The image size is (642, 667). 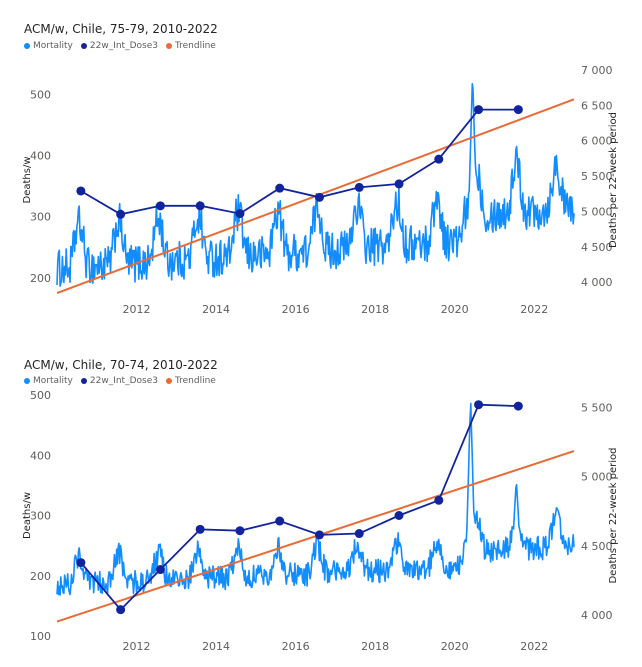 I want to click on y-right-tick-label: 6 000, so click(x=597, y=141).